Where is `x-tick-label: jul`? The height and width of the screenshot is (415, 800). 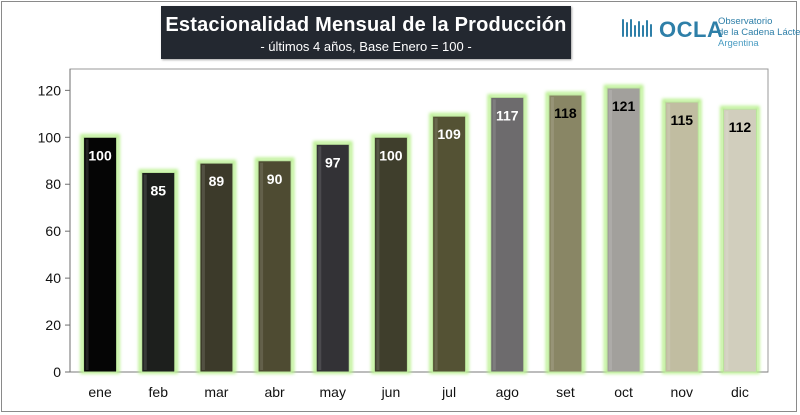
x-tick-label: jul is located at coordinates (448, 392).